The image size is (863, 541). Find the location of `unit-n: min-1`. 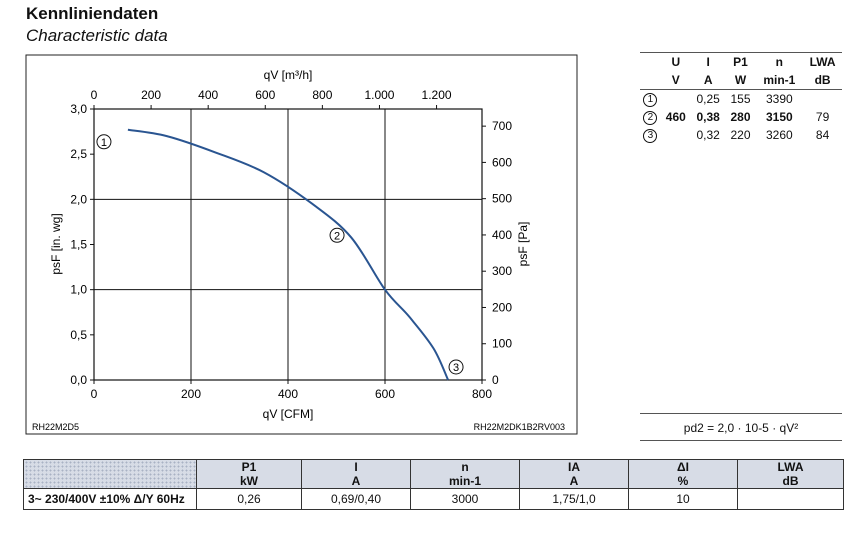

unit-n: min-1 is located at coordinates (779, 80).